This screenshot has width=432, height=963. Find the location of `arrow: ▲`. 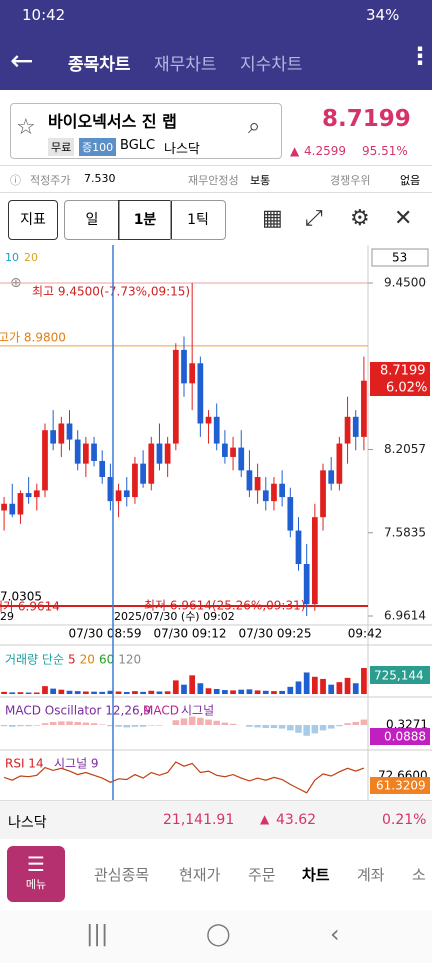

arrow: ▲ is located at coordinates (265, 819).